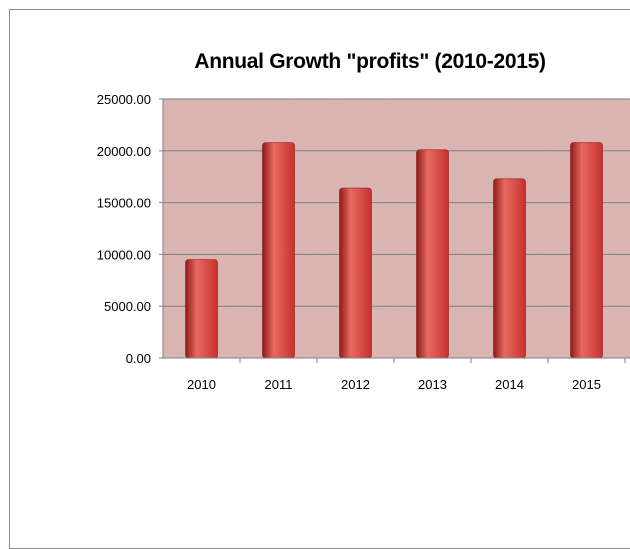 The image size is (630, 549). I want to click on x-tick-label: 2013, so click(432, 384).